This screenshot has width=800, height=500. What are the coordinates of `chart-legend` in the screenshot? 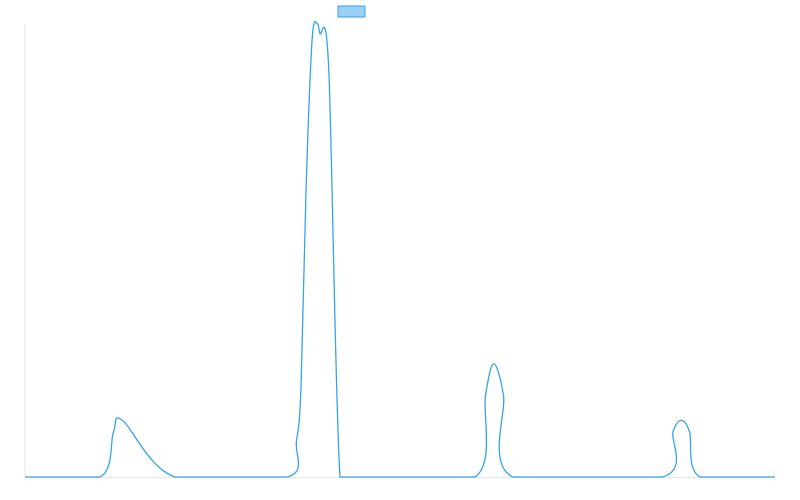 It's located at (351, 11).